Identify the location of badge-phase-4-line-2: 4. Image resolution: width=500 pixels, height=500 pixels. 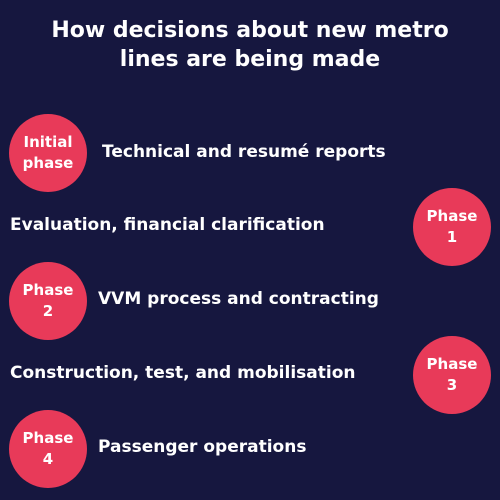
(48, 459).